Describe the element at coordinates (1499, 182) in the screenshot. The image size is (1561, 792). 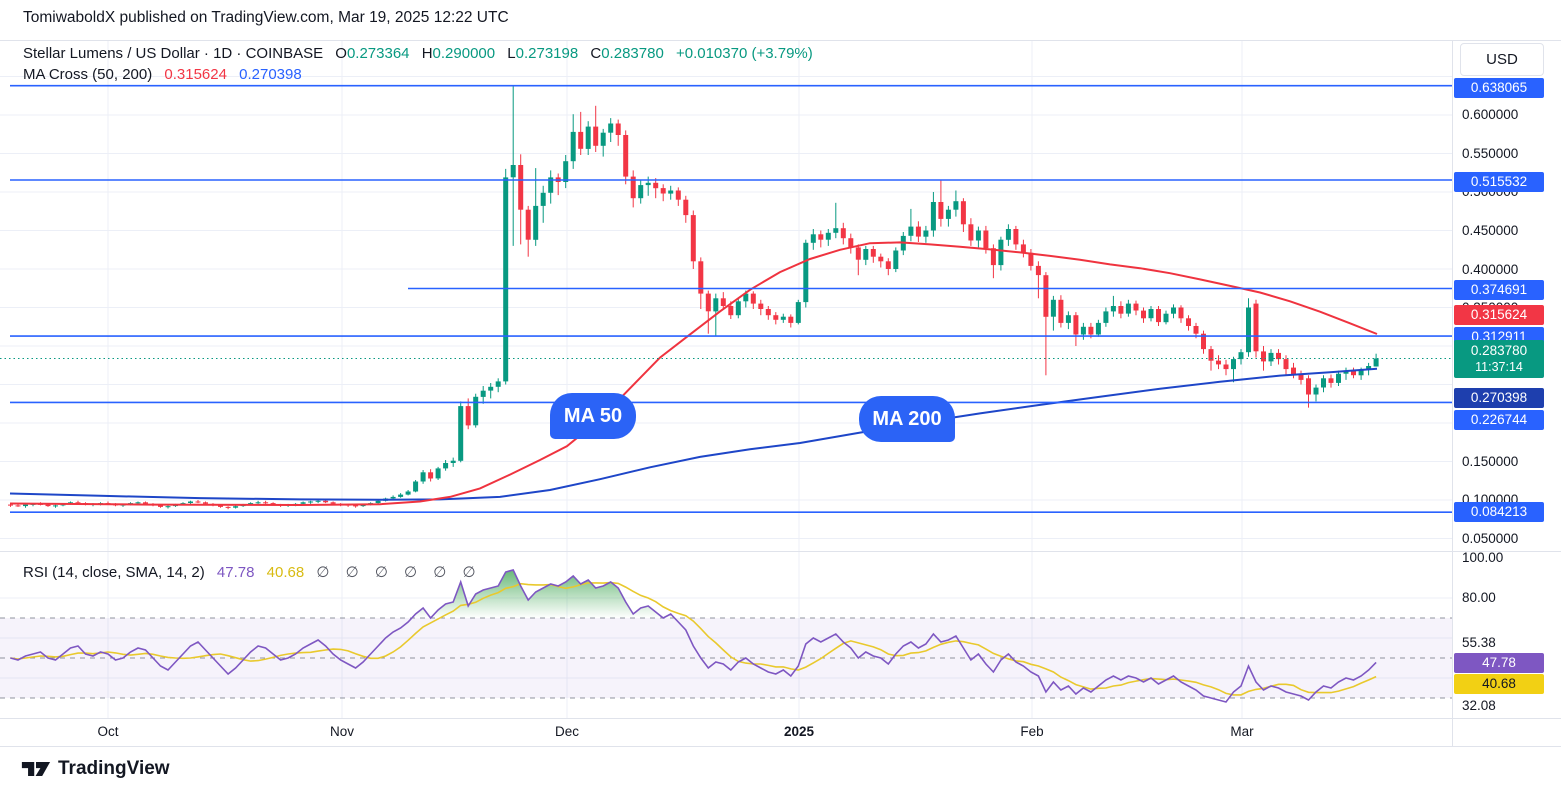
I see `price-badge-ray-level: 0.515532` at that location.